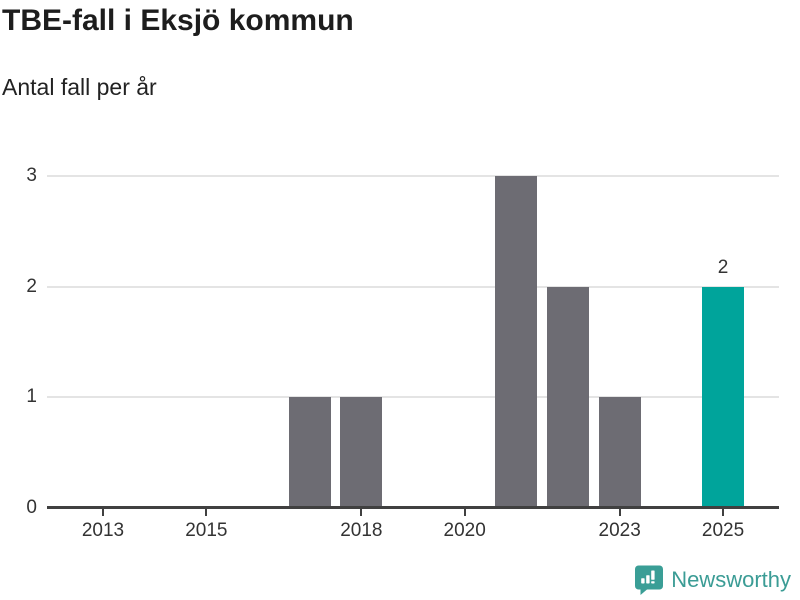  Describe the element at coordinates (731, 579) in the screenshot. I see `newsworthy-logo-text: Newsworthy` at that location.